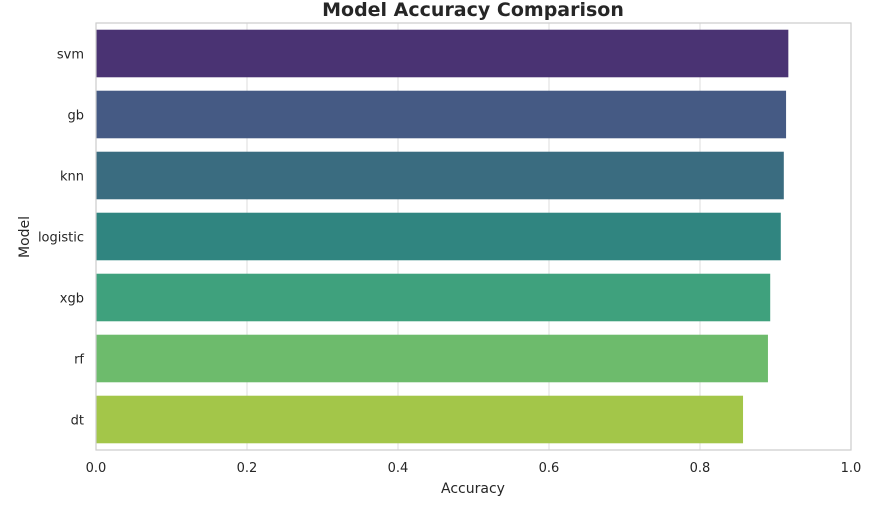 Image resolution: width=893 pixels, height=517 pixels. Describe the element at coordinates (433, 297) in the screenshot. I see `bar-xgb` at that location.